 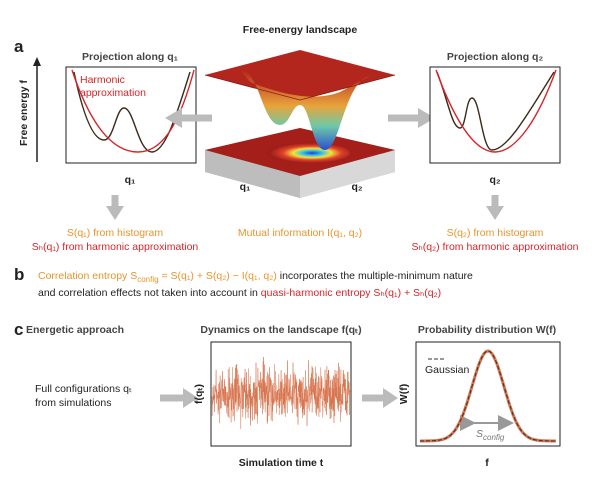 What do you see at coordinates (115, 247) in the screenshot?
I see `caption: Sₕ(q₁) from harmonic approximation` at bounding box center [115, 247].